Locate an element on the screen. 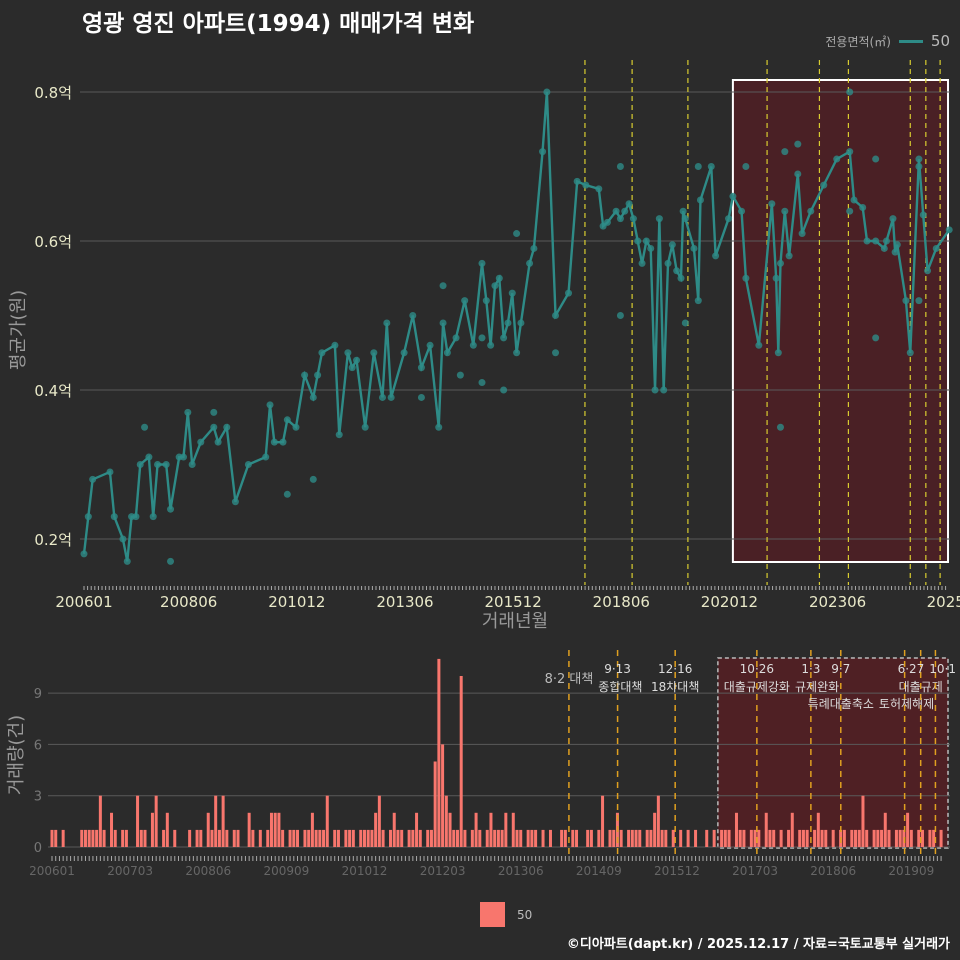 This screenshot has height=960, width=960. x-tick-label: 201909 is located at coordinates (911, 871).